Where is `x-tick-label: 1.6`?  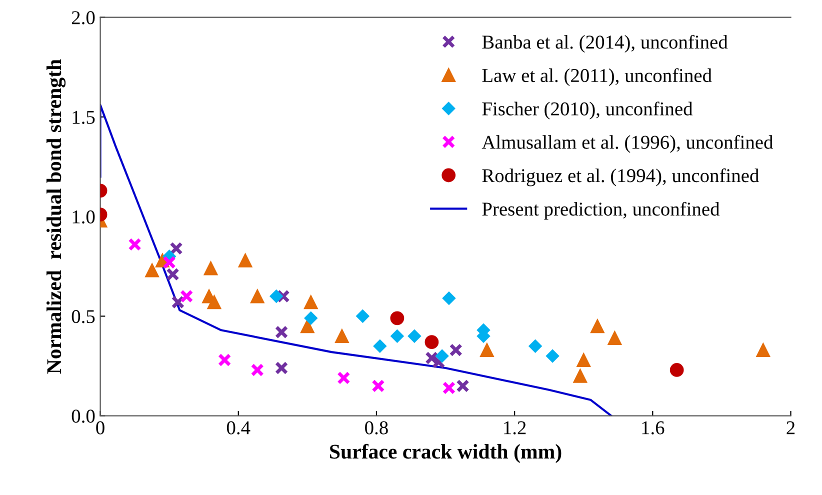 x-tick-label: 1.6 is located at coordinates (653, 427).